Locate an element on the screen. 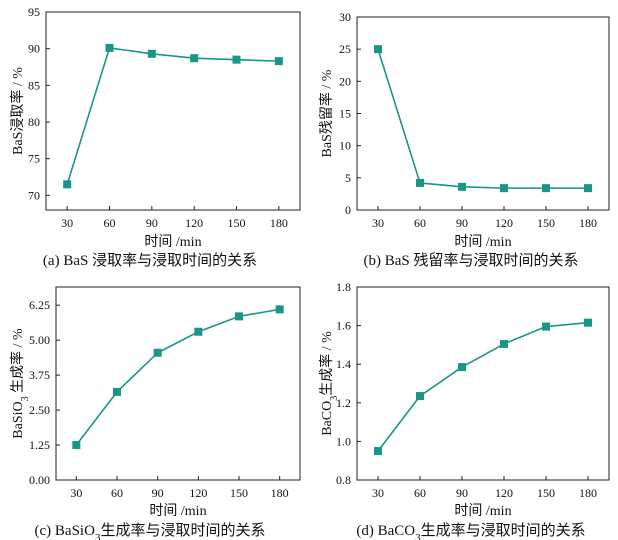 The image size is (618, 540). caption-main: (d) BaCO is located at coordinates (385, 531).